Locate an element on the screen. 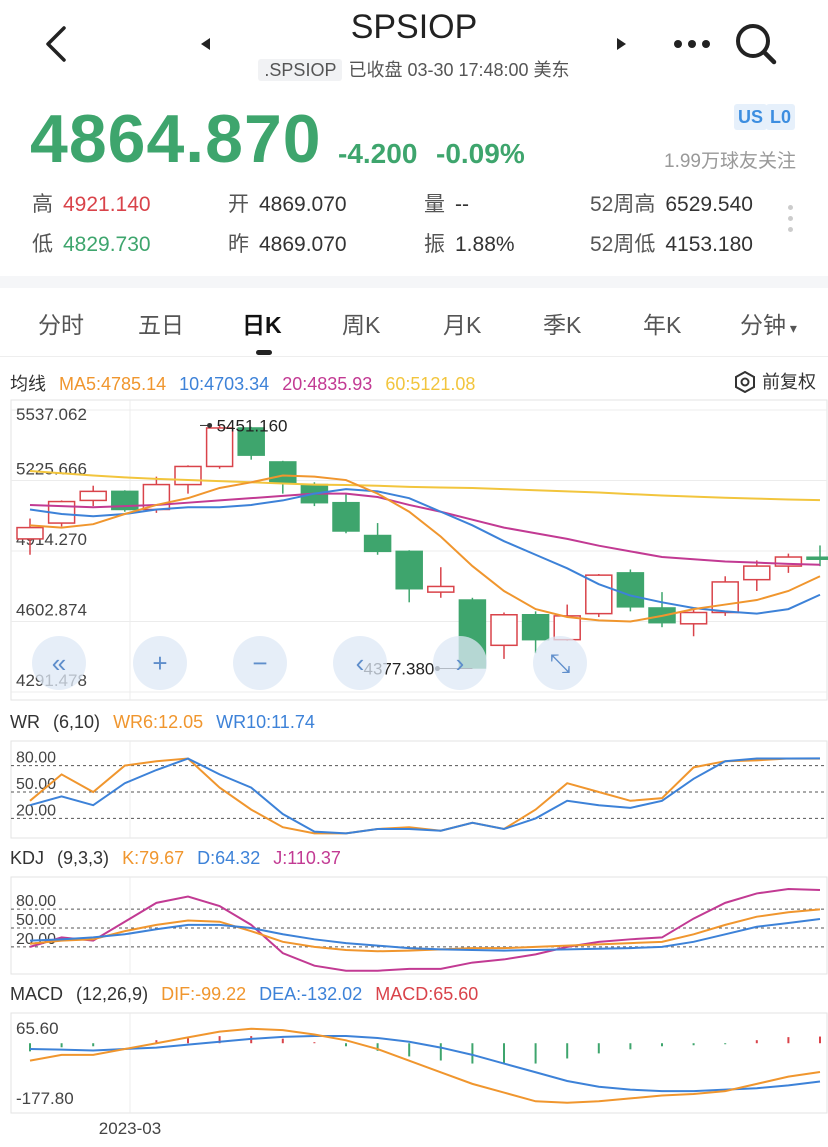 The image size is (828, 1147). ma60-line is located at coordinates (425, 485).